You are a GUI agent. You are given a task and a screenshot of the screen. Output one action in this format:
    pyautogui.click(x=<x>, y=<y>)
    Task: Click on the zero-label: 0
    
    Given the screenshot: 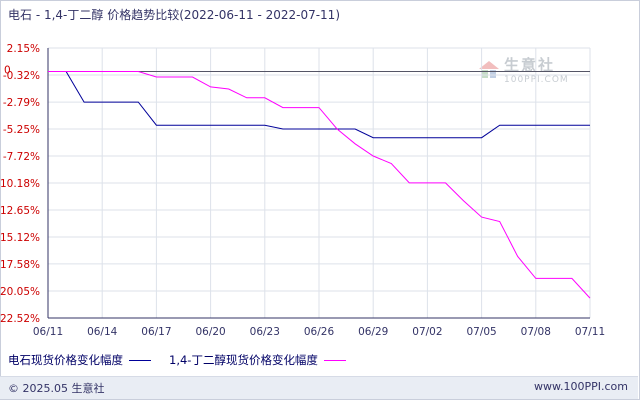 What is the action you would take?
    pyautogui.click(x=7, y=71)
    